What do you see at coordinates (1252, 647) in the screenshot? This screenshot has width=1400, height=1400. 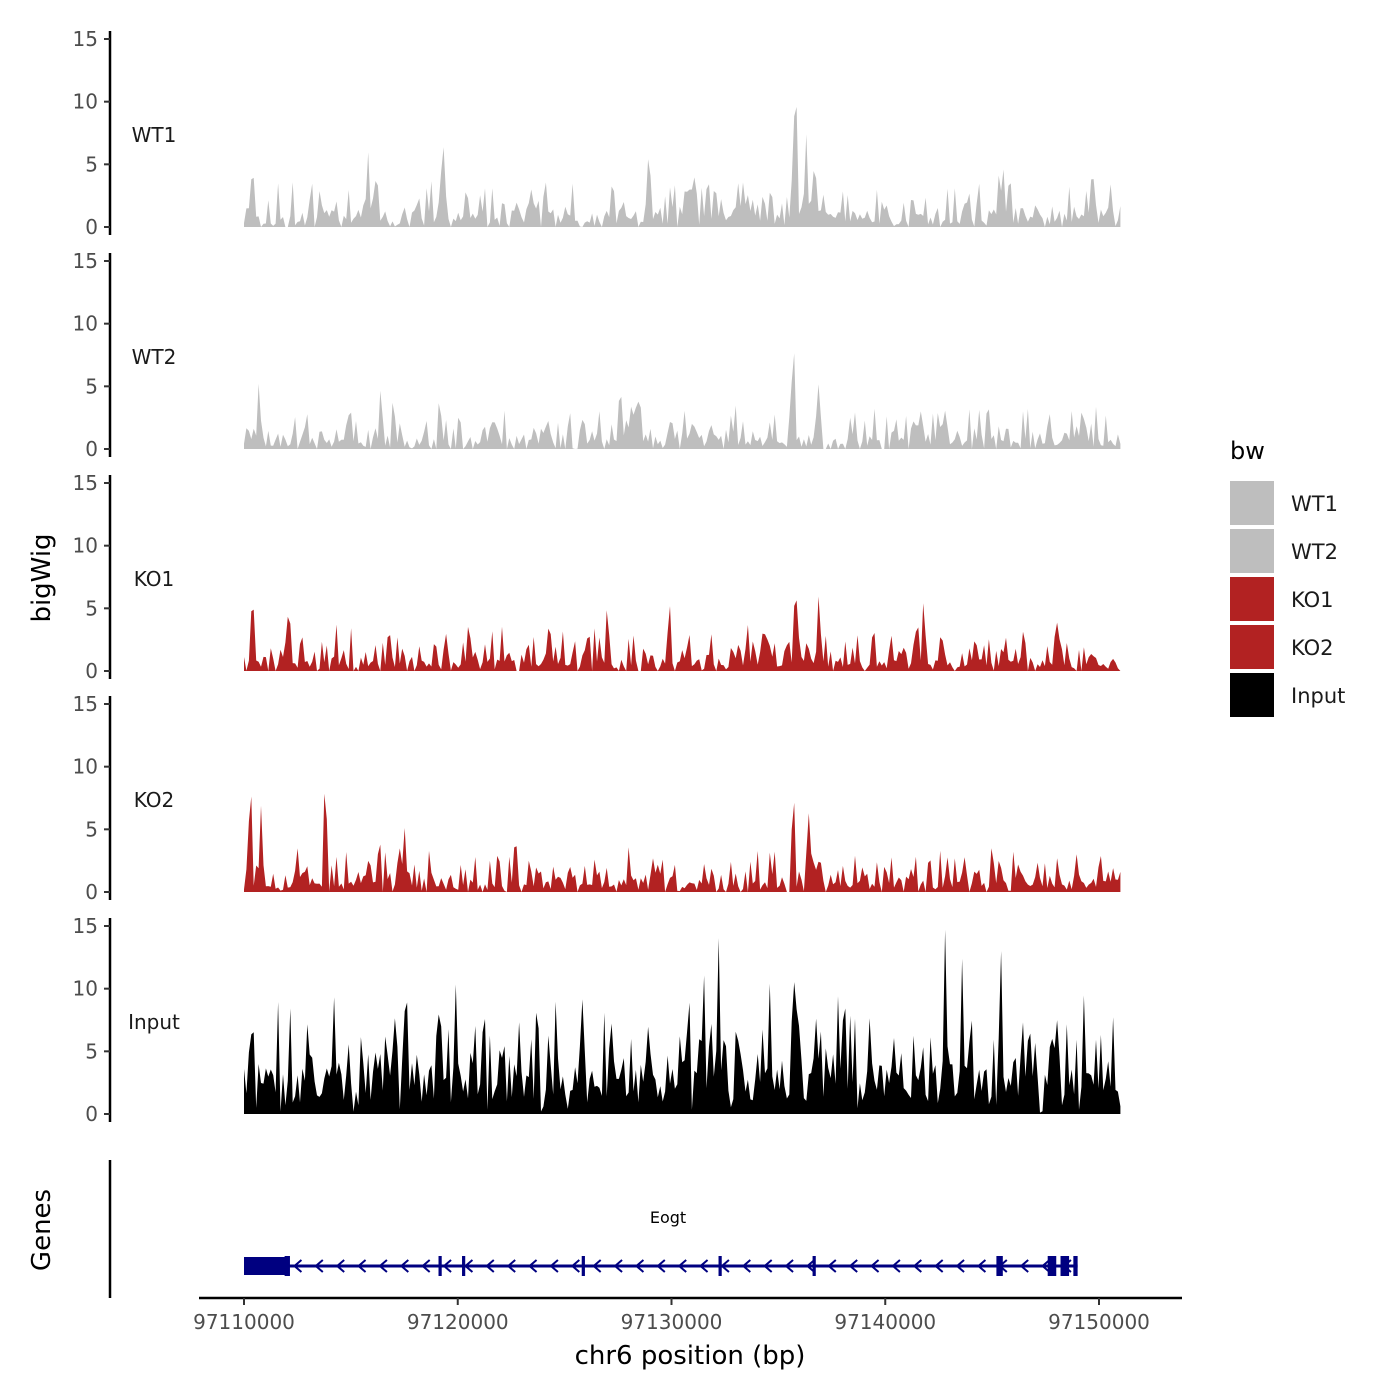 I see `legend-swatch-ko2` at bounding box center [1252, 647].